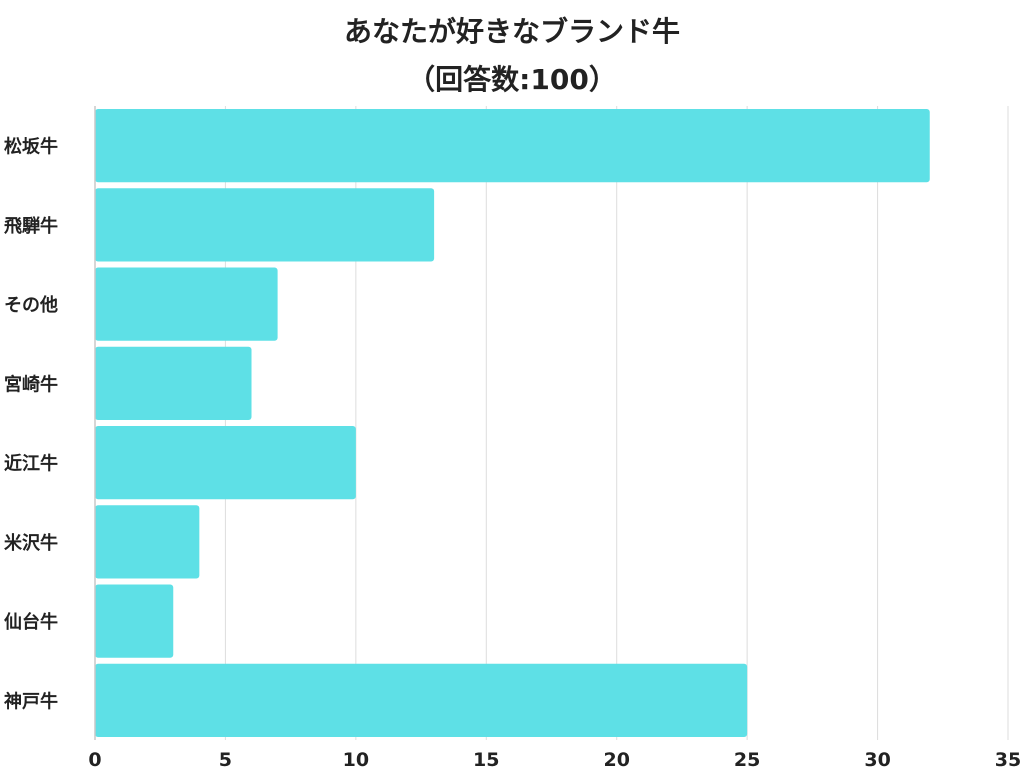 Image resolution: width=1024 pixels, height=768 pixels. What do you see at coordinates (31, 305) in the screenshot?
I see `y-category-label-3: その他` at bounding box center [31, 305].